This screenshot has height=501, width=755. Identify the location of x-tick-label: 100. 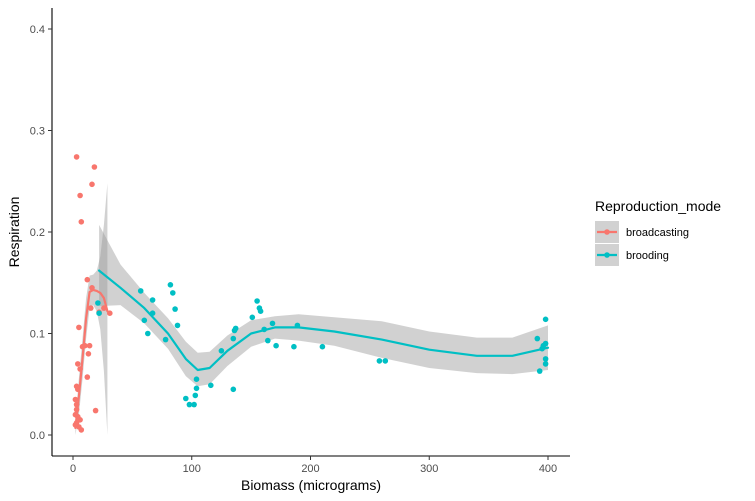
(192, 469).